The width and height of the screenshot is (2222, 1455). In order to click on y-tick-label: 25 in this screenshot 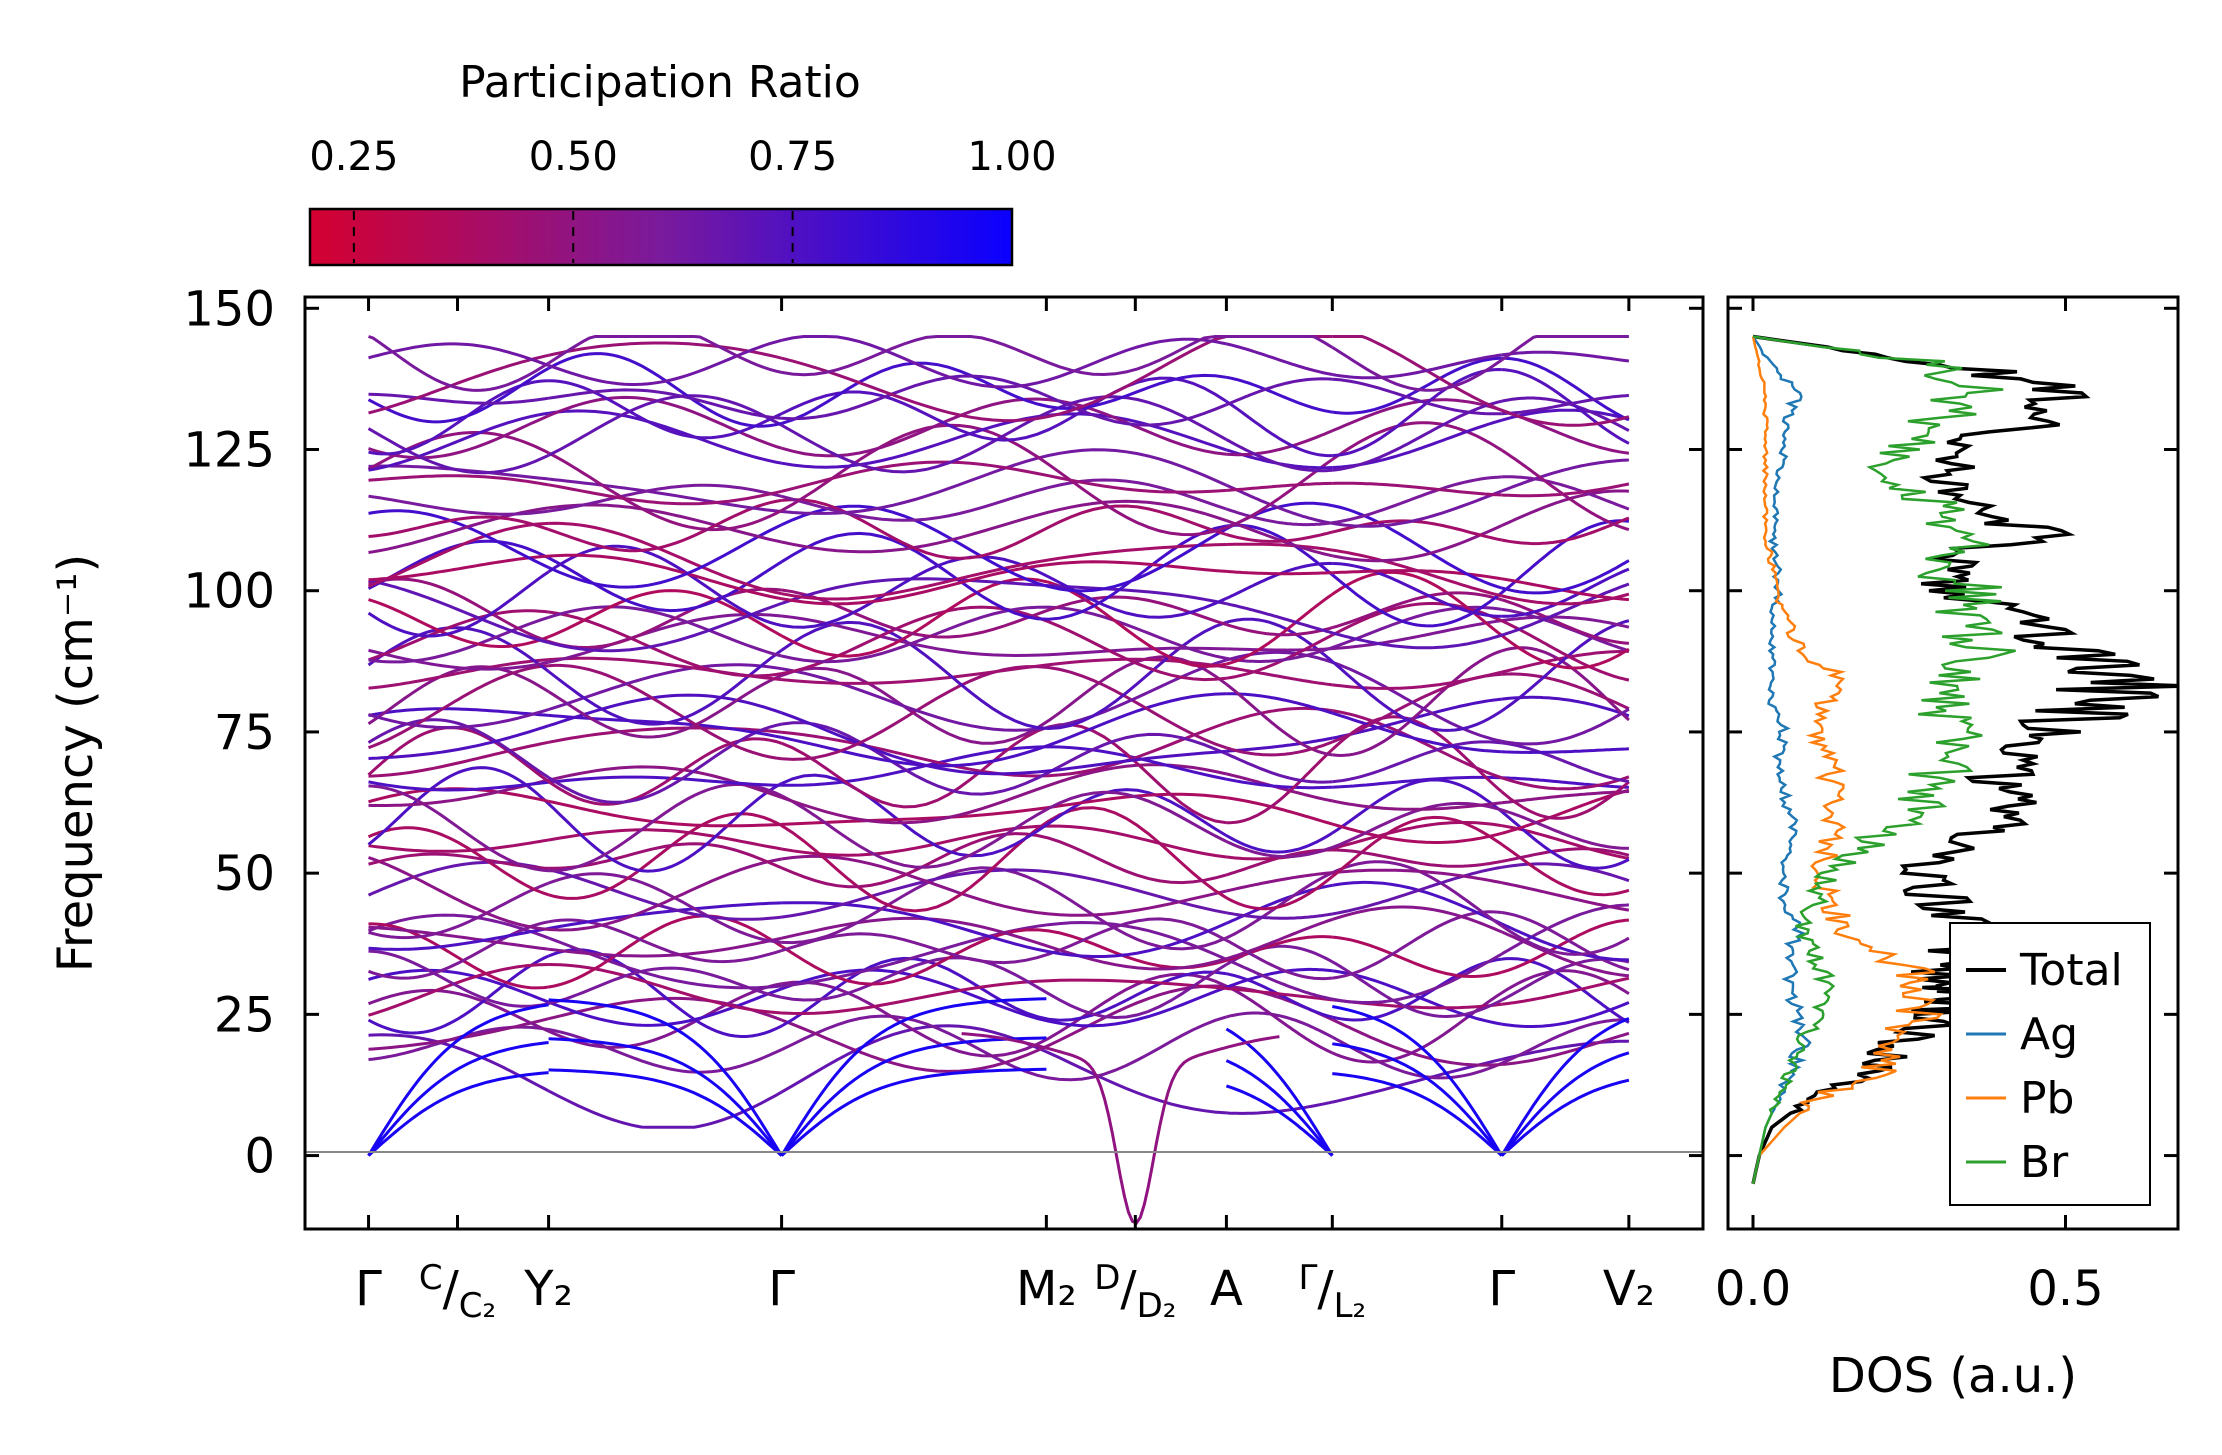, I will do `click(244, 1015)`.